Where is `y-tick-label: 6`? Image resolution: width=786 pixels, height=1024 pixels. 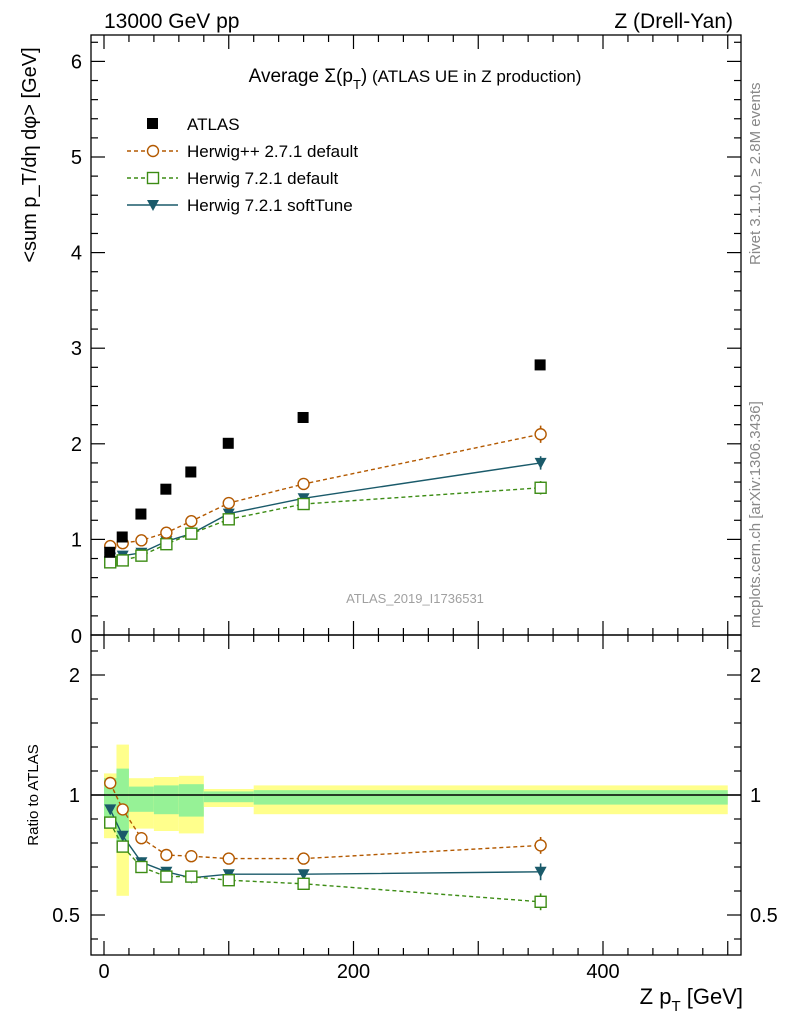
y-tick-label: 6 is located at coordinates (76, 62).